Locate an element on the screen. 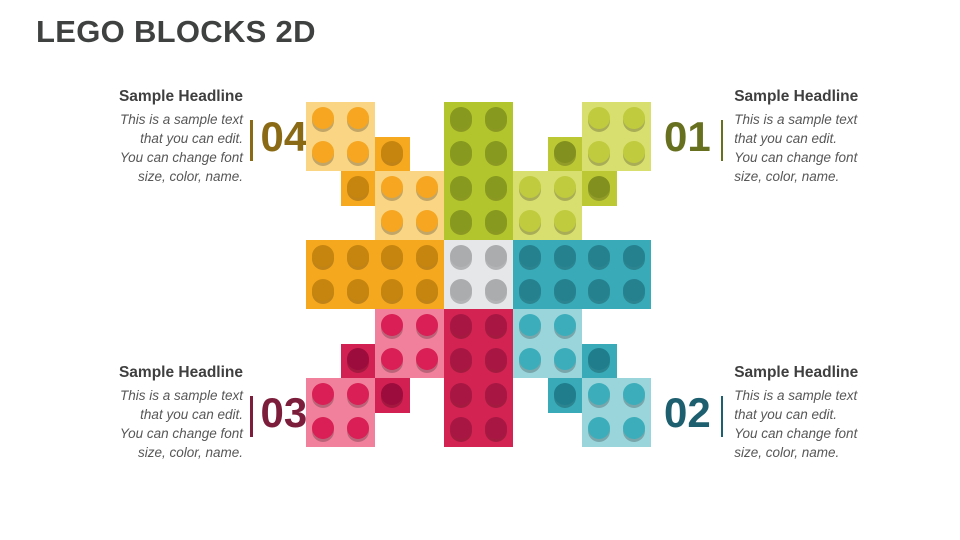  callout-04-number-group: 04 is located at coordinates (278, 124).